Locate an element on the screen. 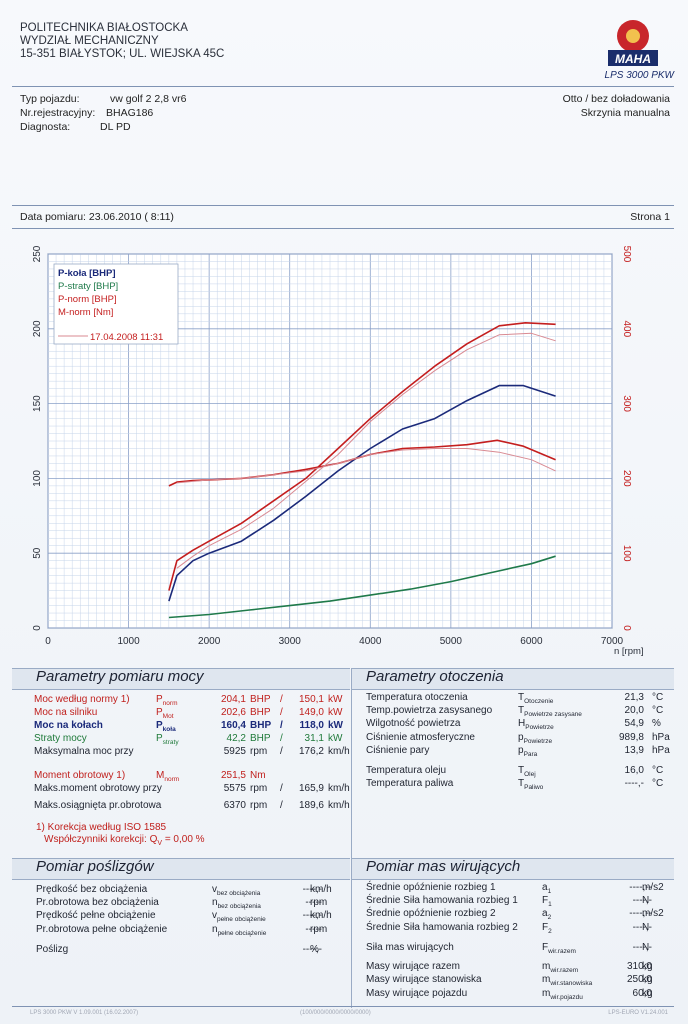 The image size is (688, 1024). row-label: Temperatura paliwa is located at coordinates (410, 783).